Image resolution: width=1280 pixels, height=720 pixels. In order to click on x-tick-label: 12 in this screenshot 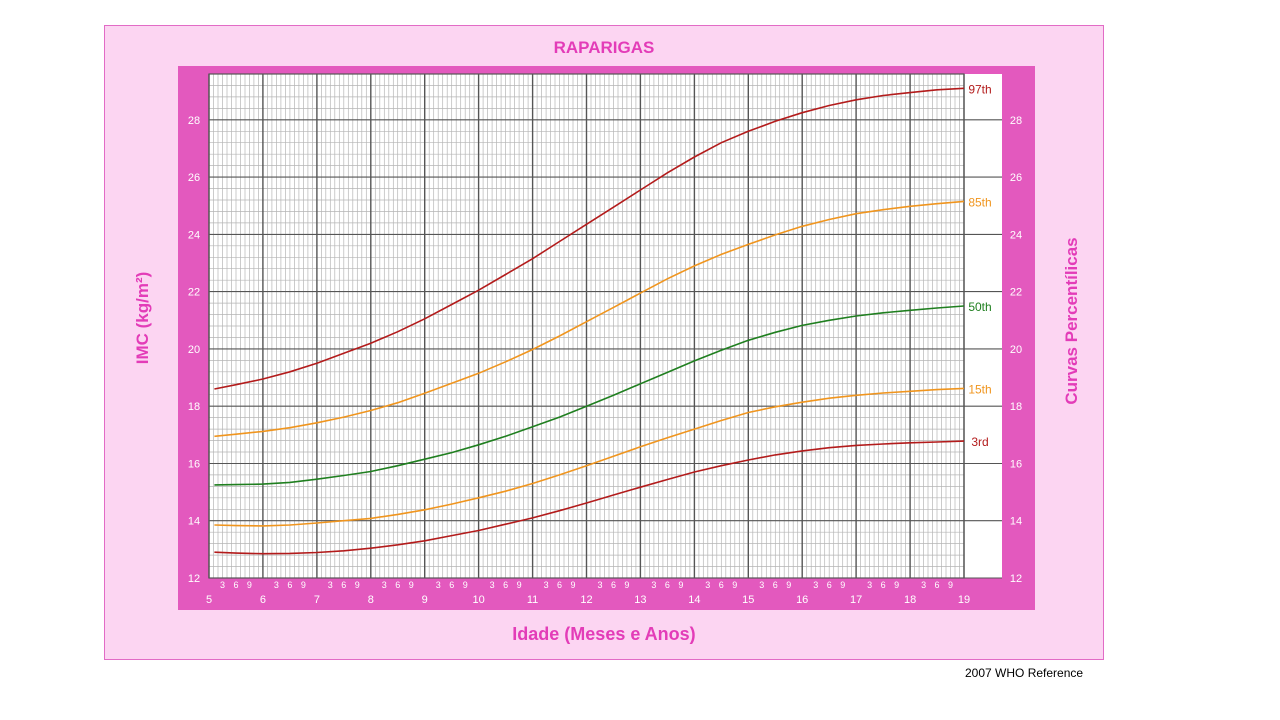, I will do `click(586, 600)`.